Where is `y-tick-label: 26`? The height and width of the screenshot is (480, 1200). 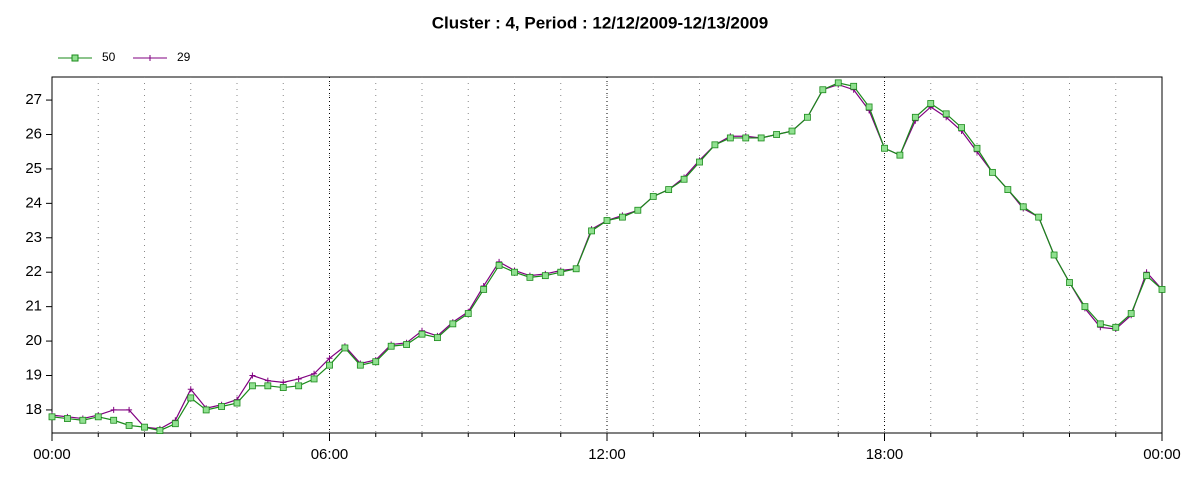 y-tick-label: 26 is located at coordinates (33, 133).